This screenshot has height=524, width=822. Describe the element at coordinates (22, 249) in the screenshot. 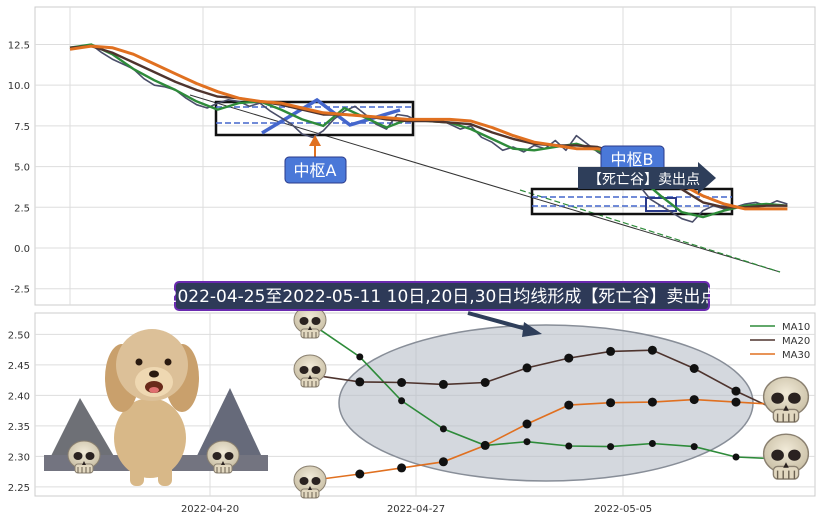

I see `top-y-tick-label: 0.0` at that location.